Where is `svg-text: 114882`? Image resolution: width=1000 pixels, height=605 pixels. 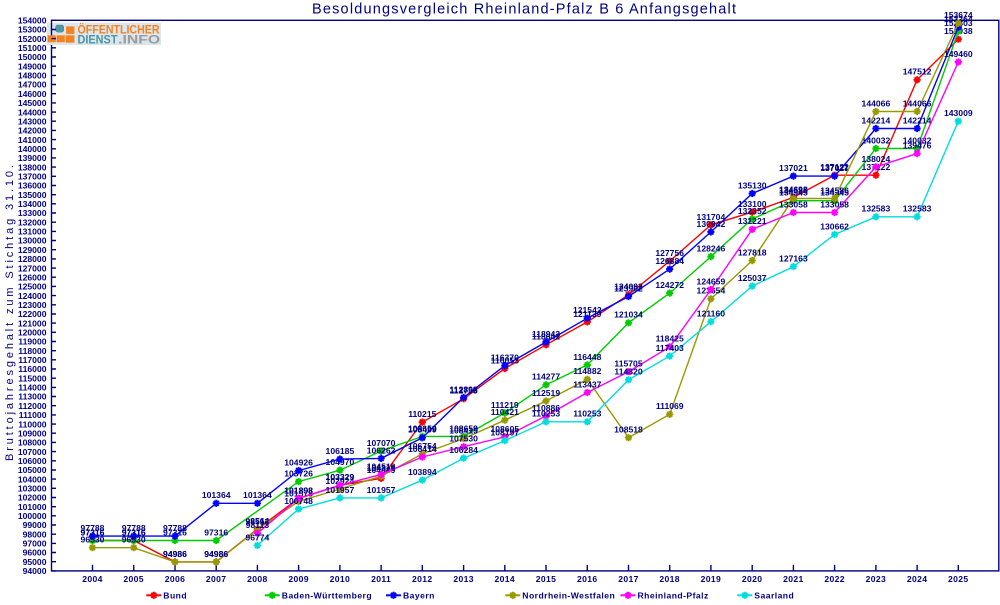
svg-text: 114882 is located at coordinates (587, 371).